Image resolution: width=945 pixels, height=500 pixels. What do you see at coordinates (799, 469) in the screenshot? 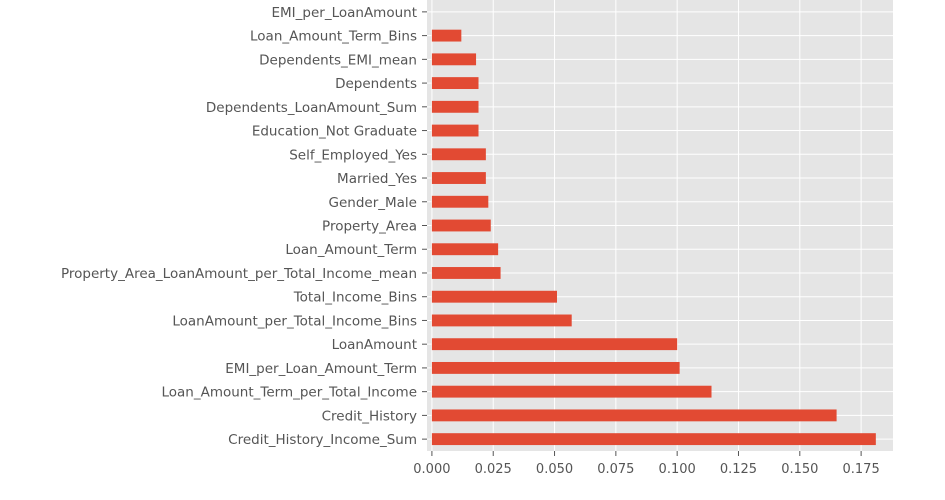
I see `x-tick-label: 0.150` at bounding box center [799, 469].